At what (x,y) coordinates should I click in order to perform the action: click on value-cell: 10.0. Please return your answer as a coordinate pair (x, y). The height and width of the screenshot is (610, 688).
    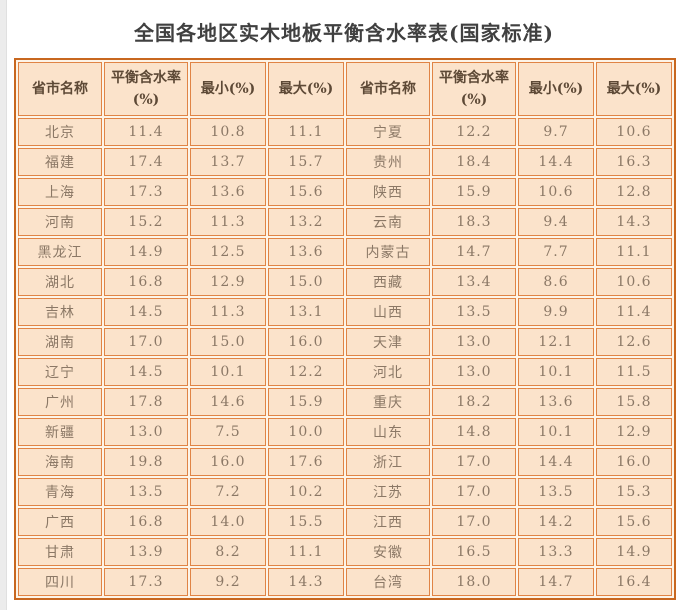
    Looking at the image, I should click on (306, 432).